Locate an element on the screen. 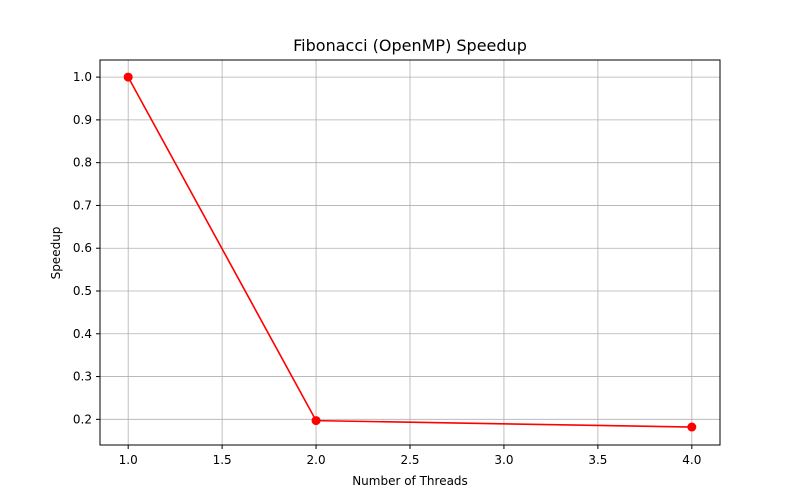  x-tick-label: 2.5 is located at coordinates (409, 460).